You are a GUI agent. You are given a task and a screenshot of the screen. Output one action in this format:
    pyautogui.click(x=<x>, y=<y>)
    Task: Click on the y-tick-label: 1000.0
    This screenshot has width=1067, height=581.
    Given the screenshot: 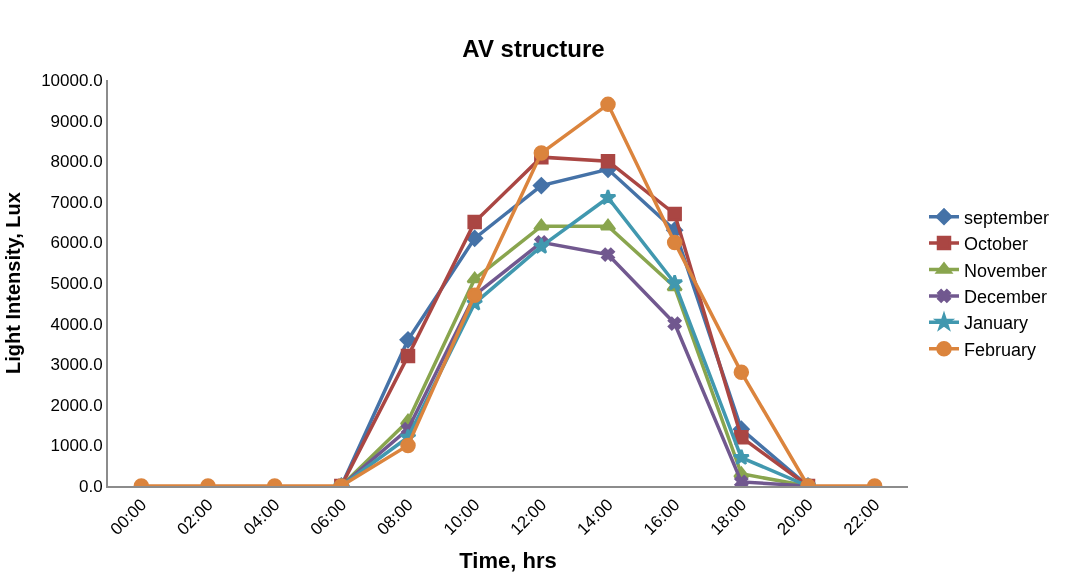 What is the action you would take?
    pyautogui.click(x=76, y=446)
    